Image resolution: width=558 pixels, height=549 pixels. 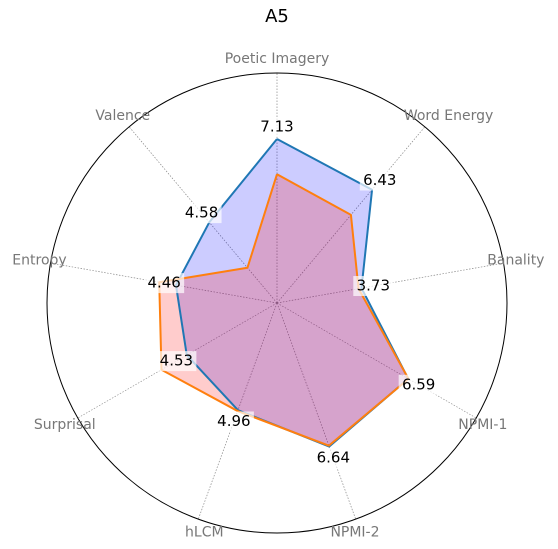 I want to click on value-label: 6.64, so click(x=333, y=457).